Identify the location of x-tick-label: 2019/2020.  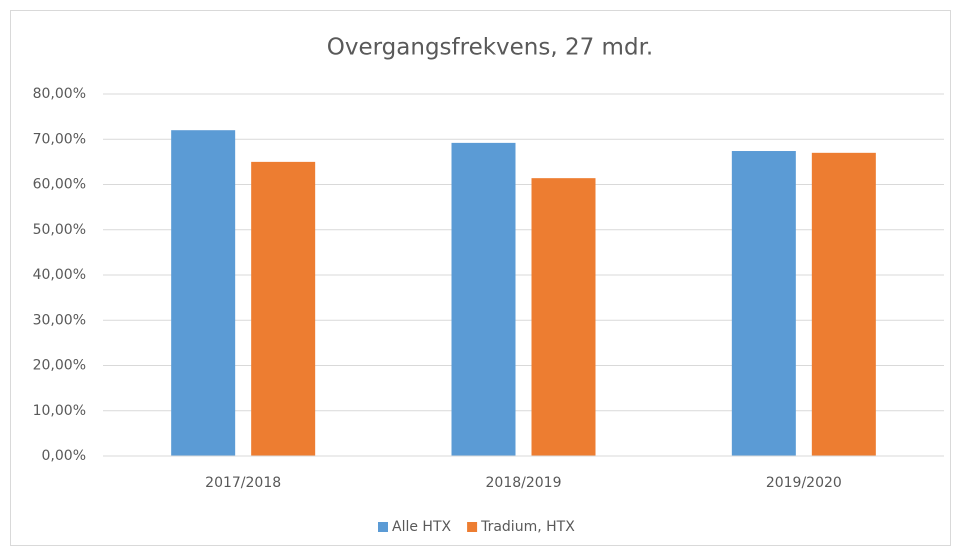
(804, 483).